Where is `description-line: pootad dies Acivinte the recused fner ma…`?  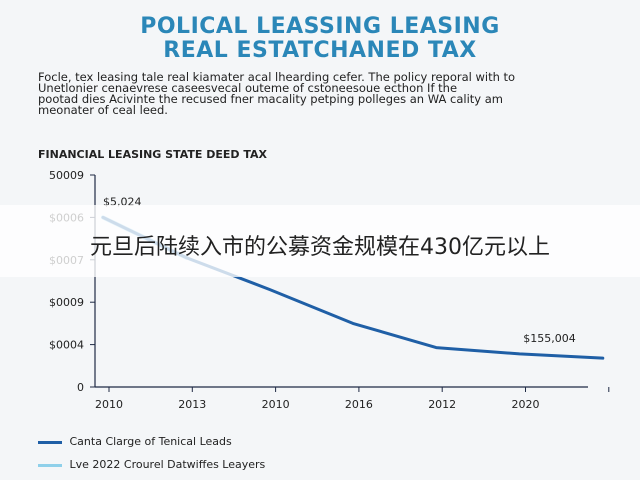 description-line: pootad dies Acivinte the recused fner ma… is located at coordinates (270, 99).